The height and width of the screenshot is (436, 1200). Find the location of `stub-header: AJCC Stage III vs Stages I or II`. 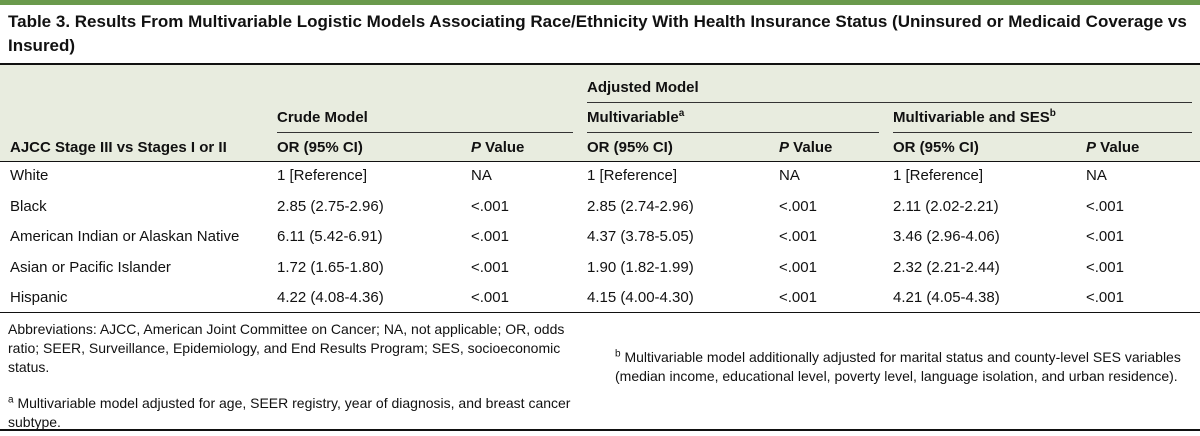

stub-header: AJCC Stage III vs Stages I or II is located at coordinates (118, 147).